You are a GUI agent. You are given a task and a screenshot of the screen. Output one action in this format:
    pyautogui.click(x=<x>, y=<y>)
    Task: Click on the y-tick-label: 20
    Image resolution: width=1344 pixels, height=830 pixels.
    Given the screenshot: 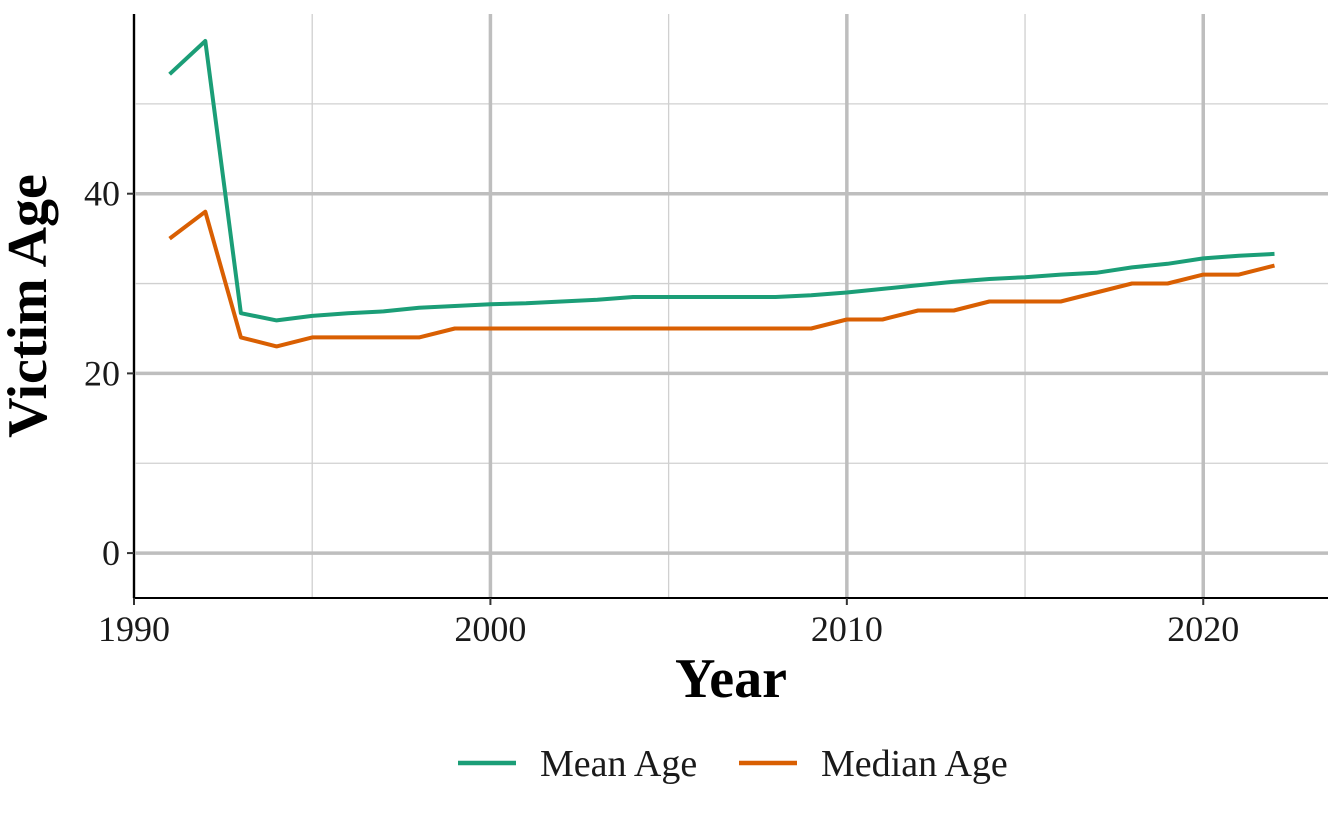 What is the action you would take?
    pyautogui.click(x=102, y=373)
    